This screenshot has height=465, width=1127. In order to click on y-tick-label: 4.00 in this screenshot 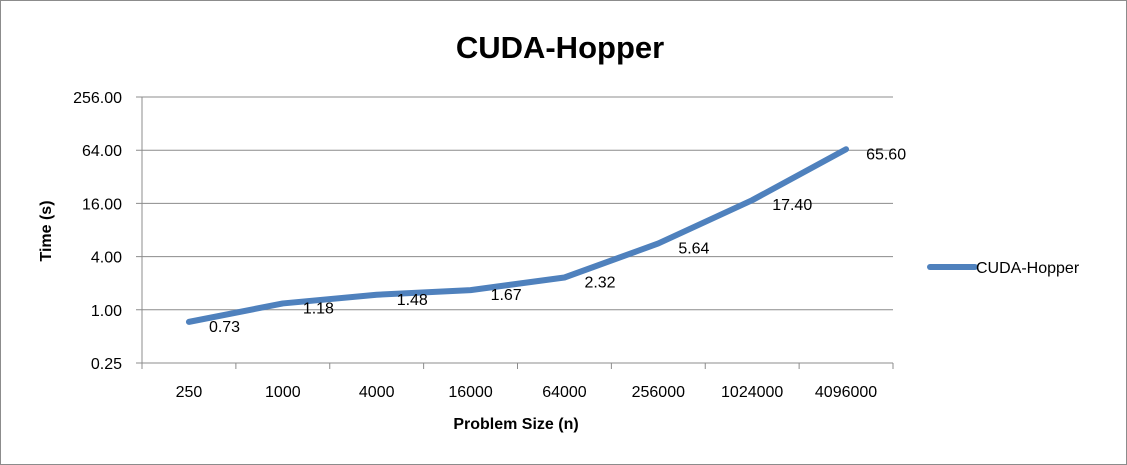, I will do `click(106, 258)`.